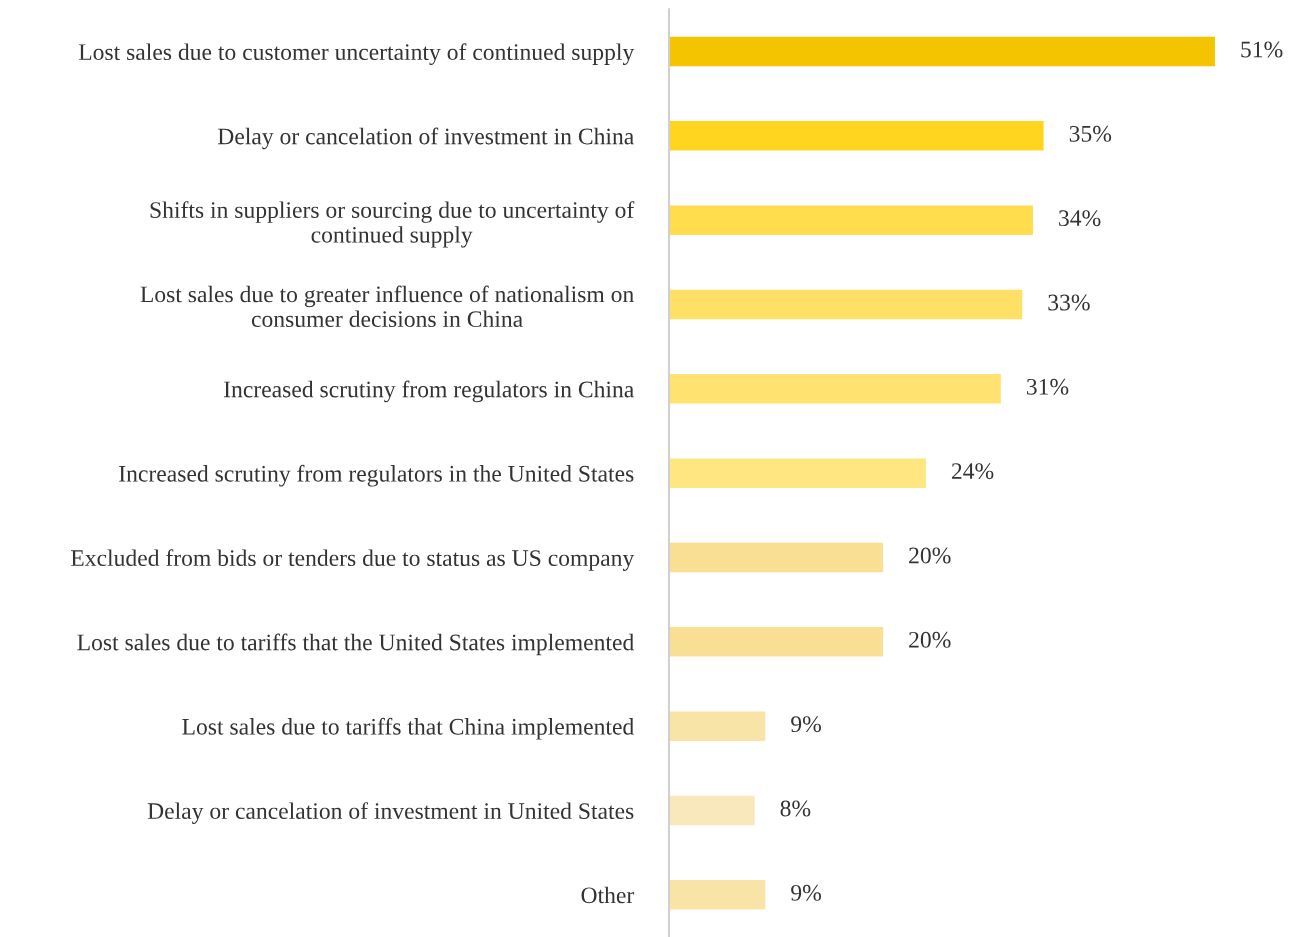 This screenshot has width=1294, height=937. What do you see at coordinates (353, 560) in the screenshot?
I see `y-tick-label: Excluded from bids or tenders due to status as US company` at bounding box center [353, 560].